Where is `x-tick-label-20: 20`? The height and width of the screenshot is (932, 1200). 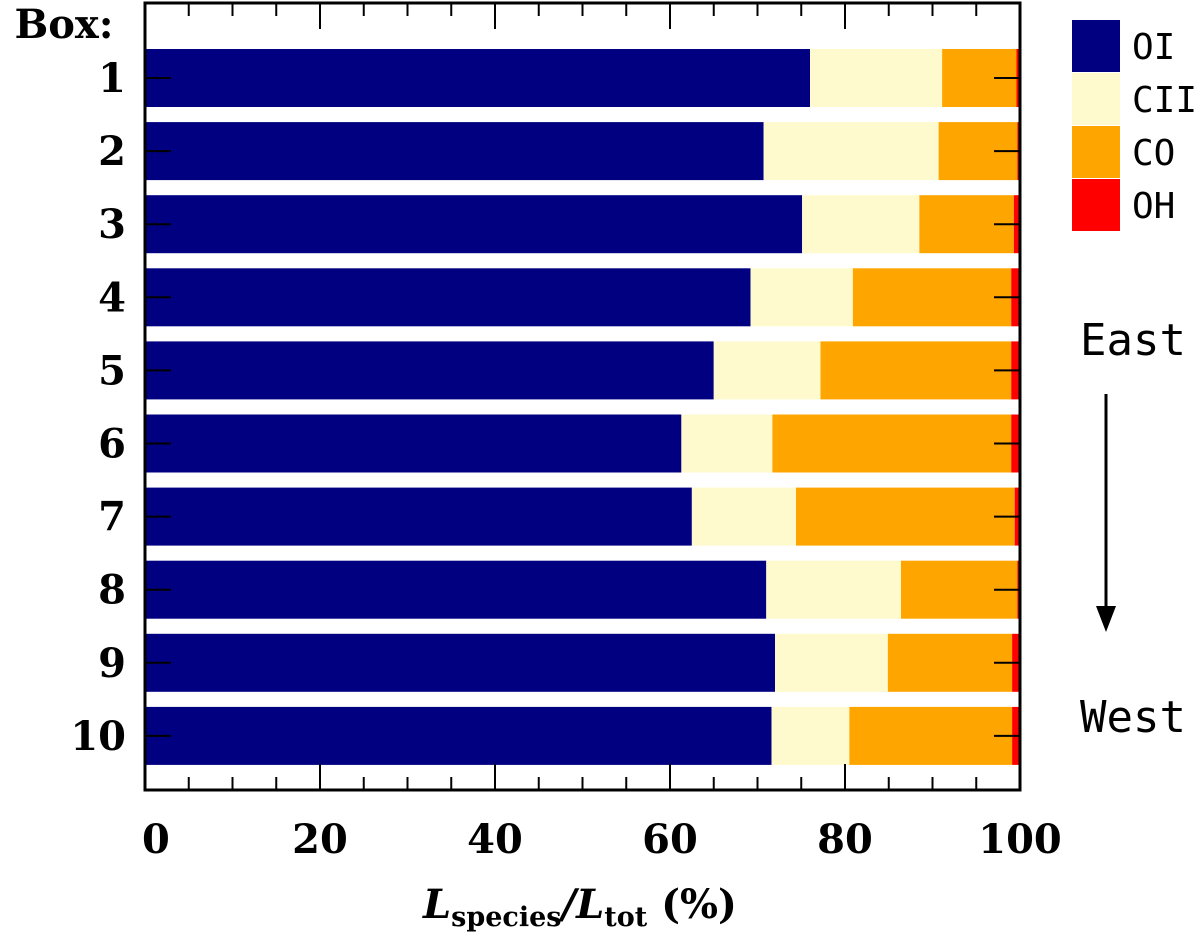
x-tick-label-20: 20 is located at coordinates (320, 839).